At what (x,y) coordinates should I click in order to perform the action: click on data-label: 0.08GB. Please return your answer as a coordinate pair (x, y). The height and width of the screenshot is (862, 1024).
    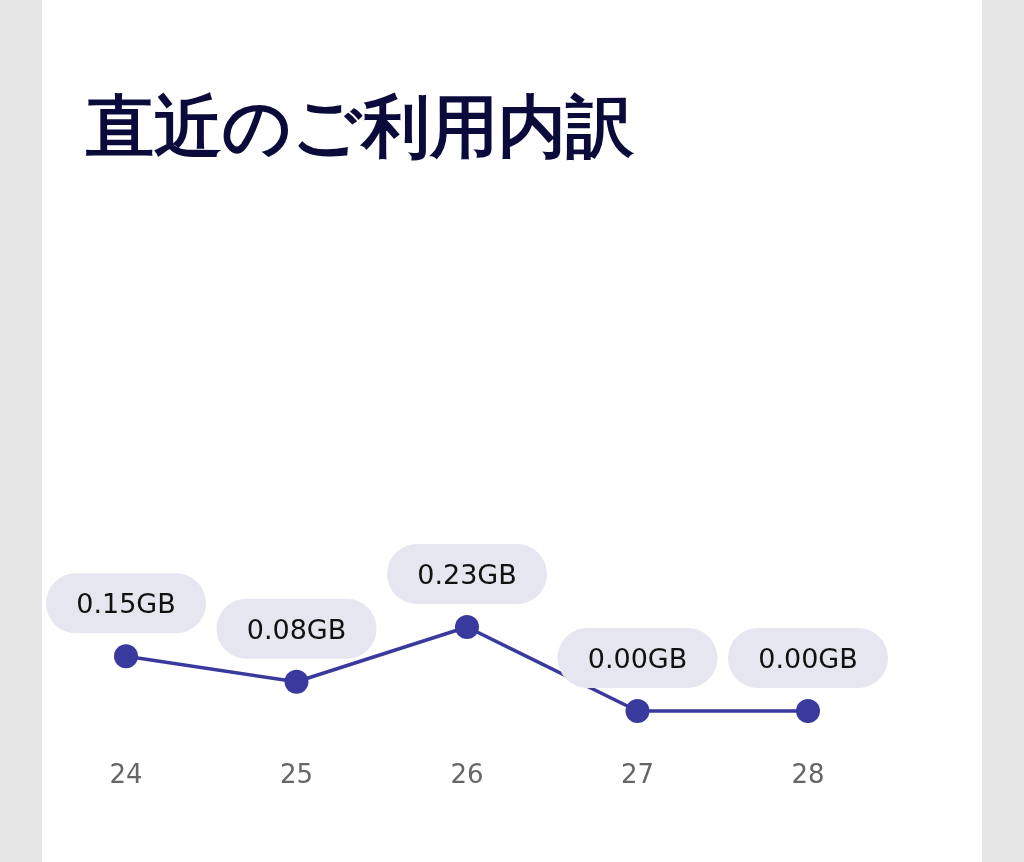
    Looking at the image, I should click on (296, 629).